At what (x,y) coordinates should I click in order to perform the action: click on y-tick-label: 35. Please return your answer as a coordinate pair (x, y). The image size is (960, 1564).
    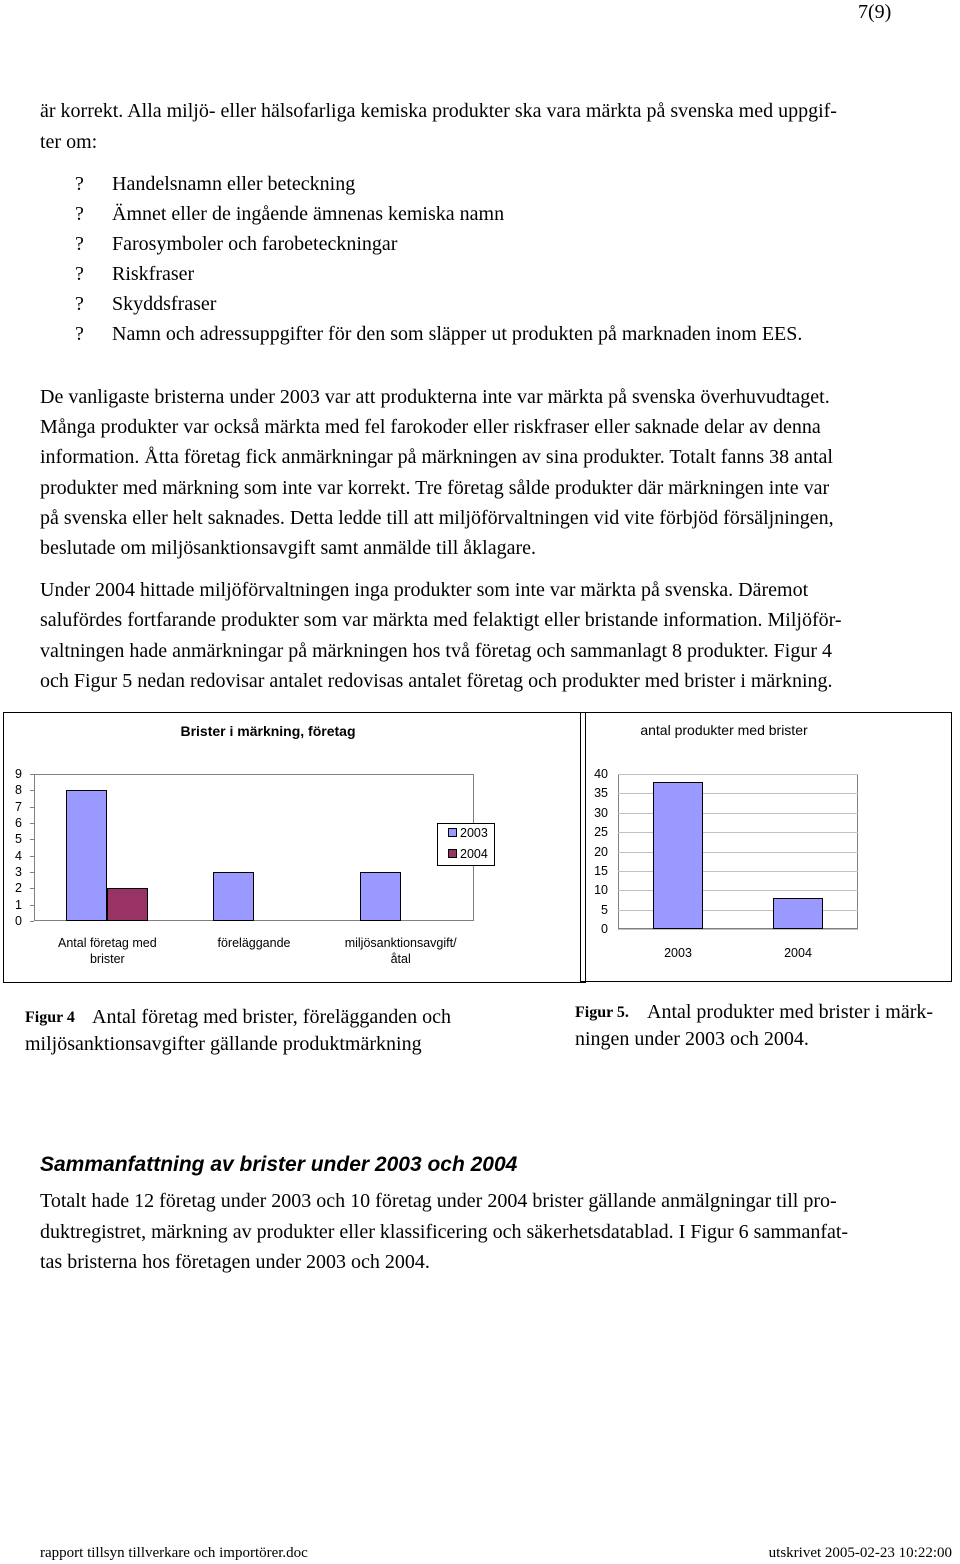
    Looking at the image, I should click on (601, 793).